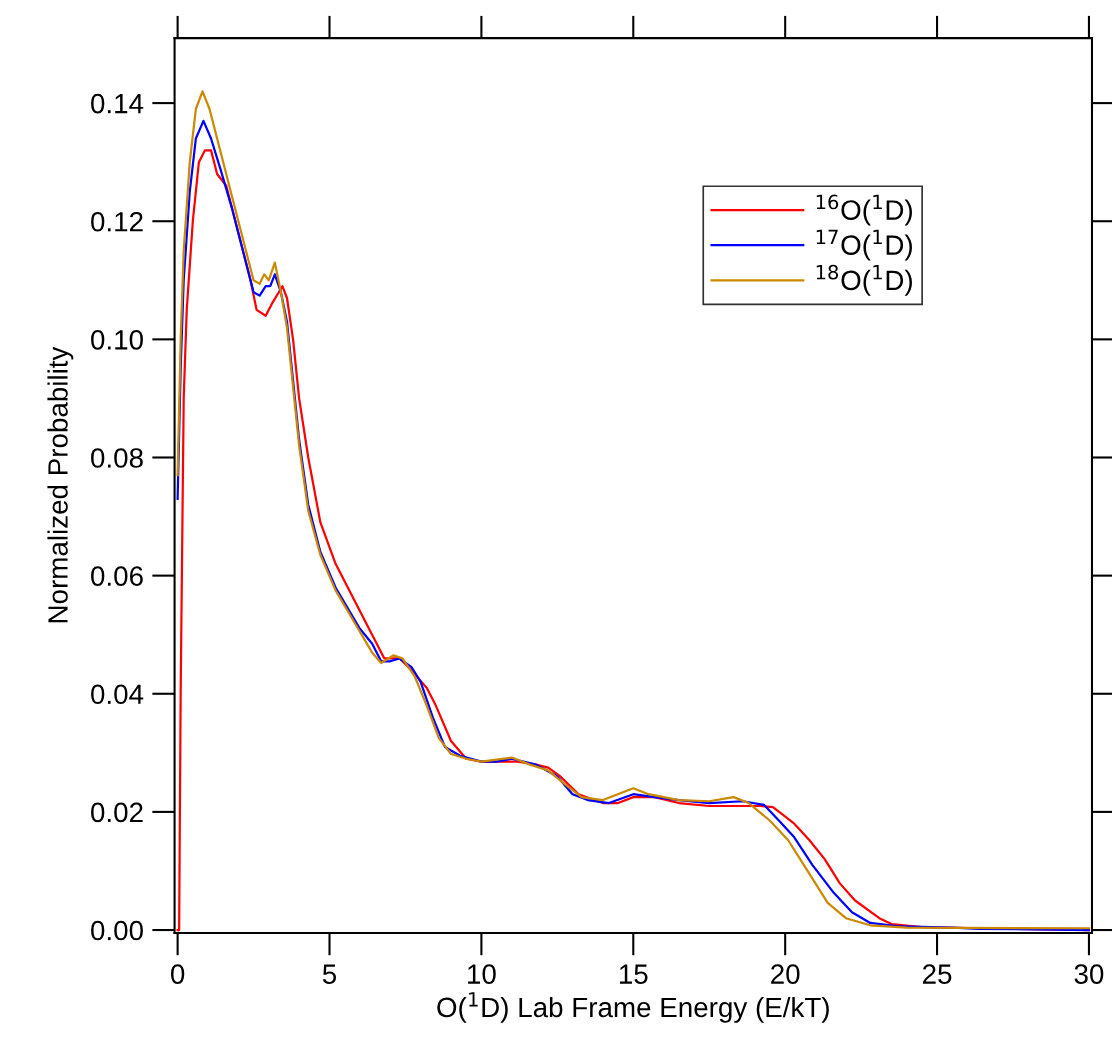 Image resolution: width=1112 pixels, height=1059 pixels. What do you see at coordinates (633, 1007) in the screenshot?
I see `x-axis-title: O($^{1}$D) Lab Frame Energy (E/kT)` at bounding box center [633, 1007].